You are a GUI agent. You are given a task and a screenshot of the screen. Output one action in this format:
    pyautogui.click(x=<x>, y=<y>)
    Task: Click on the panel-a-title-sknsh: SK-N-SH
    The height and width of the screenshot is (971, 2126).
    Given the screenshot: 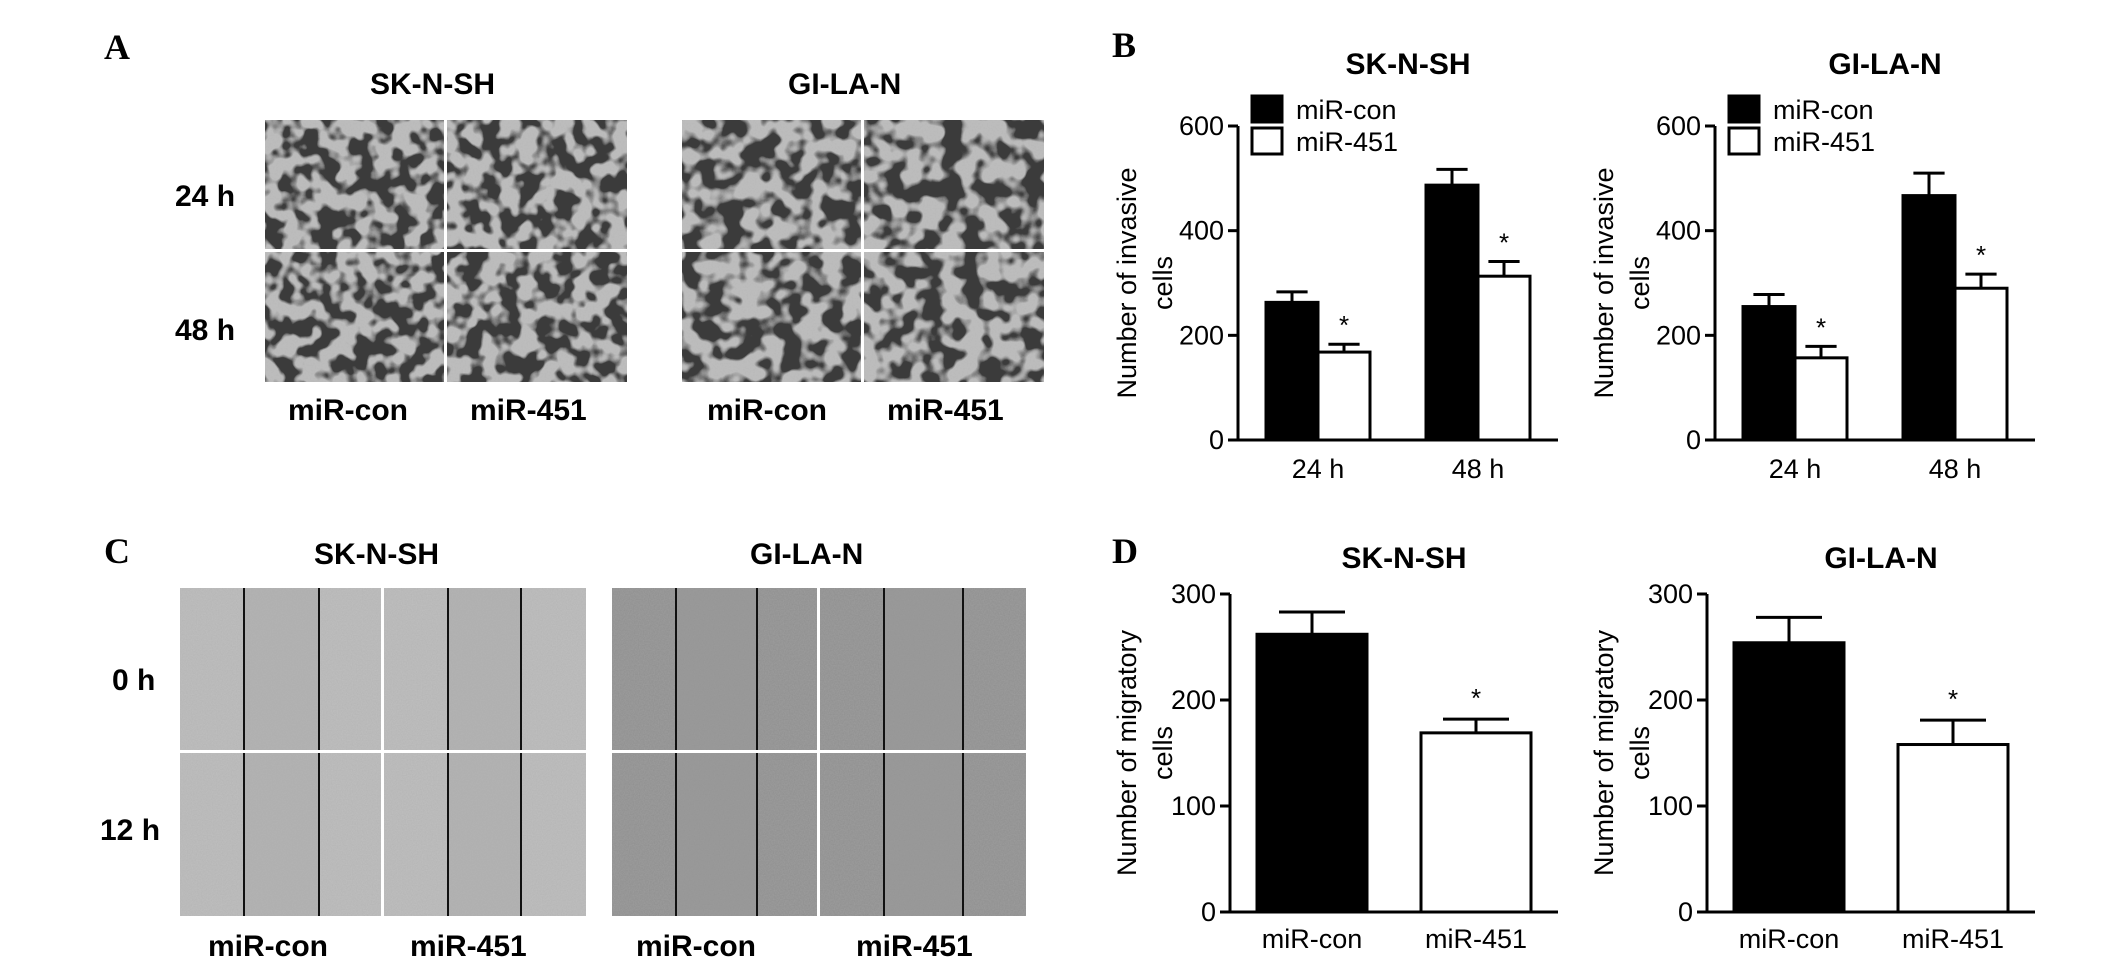 What is the action you would take?
    pyautogui.click(x=432, y=84)
    